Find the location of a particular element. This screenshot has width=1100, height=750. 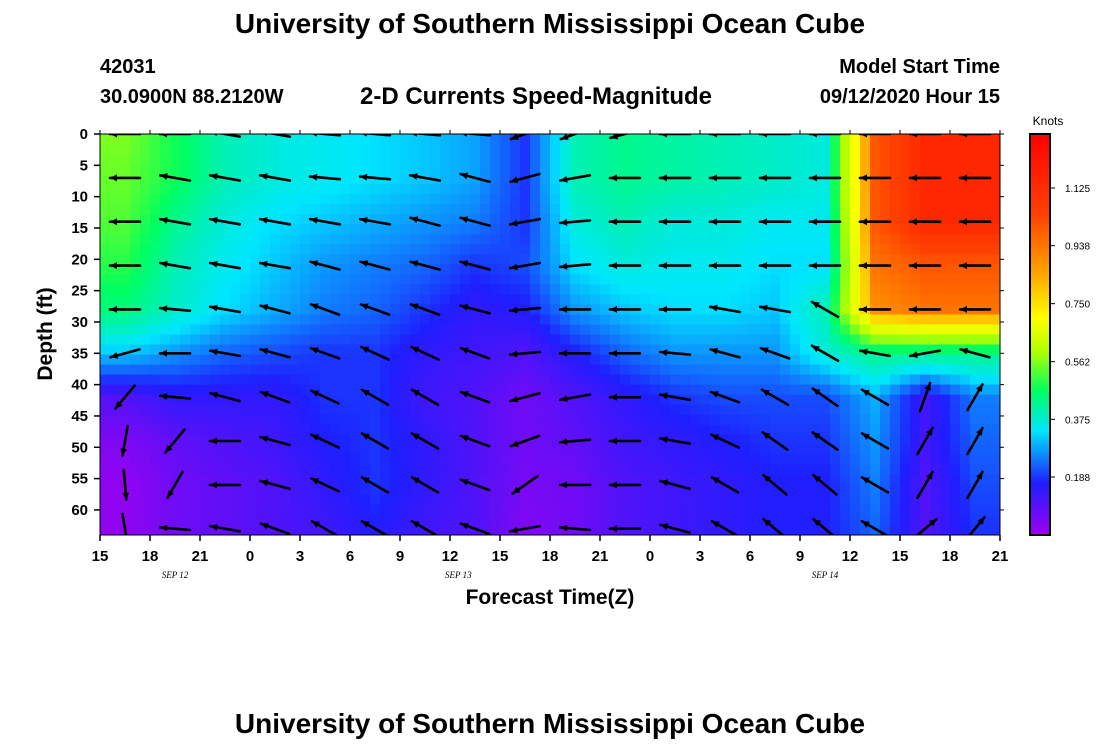

y-tick-label: 10 is located at coordinates (79, 197).